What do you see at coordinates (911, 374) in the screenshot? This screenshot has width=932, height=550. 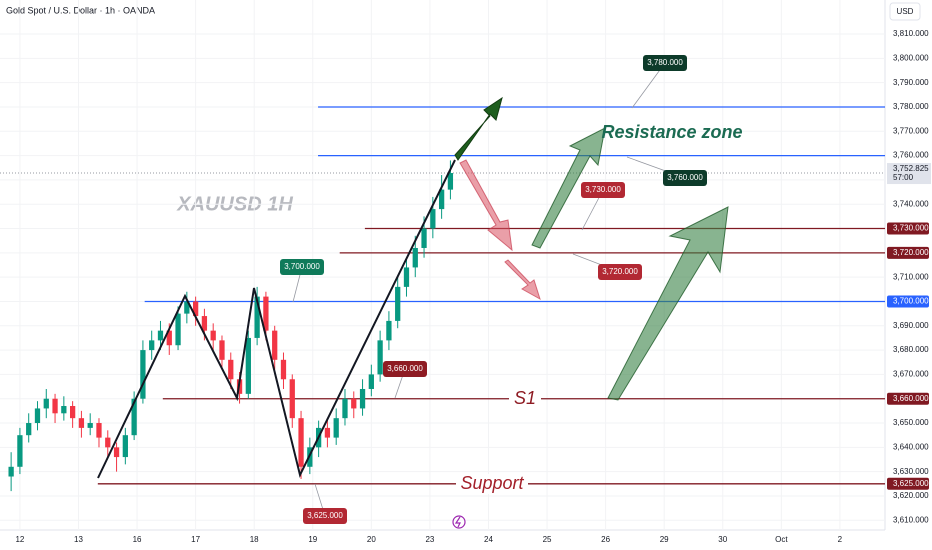 I see `y-tick-label: 3,670.000` at bounding box center [911, 374].